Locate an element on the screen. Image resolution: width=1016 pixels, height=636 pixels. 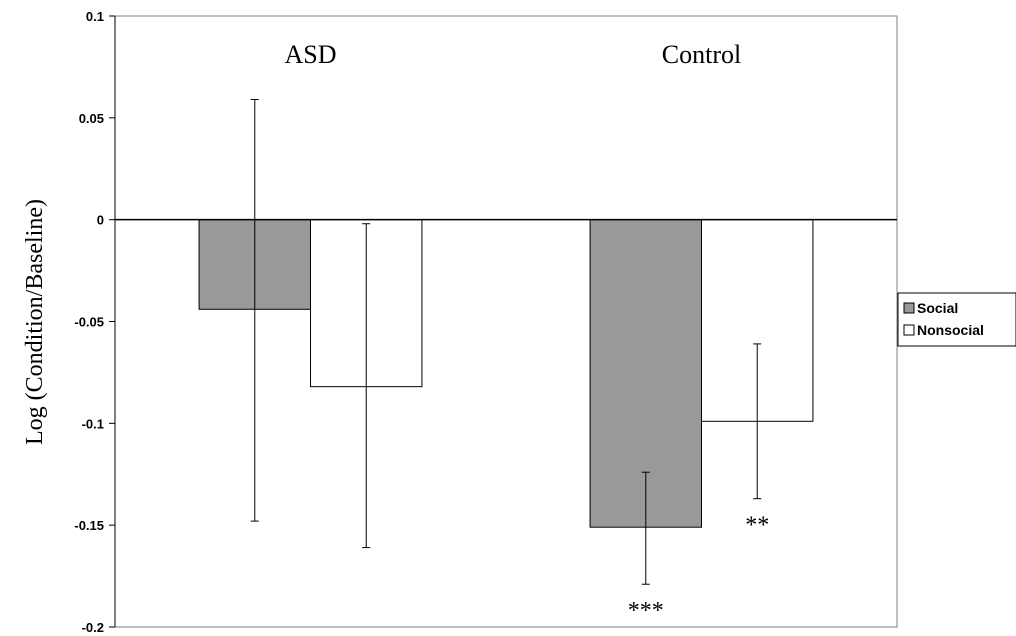
y-tick-label: 0.1 is located at coordinates (95, 16).